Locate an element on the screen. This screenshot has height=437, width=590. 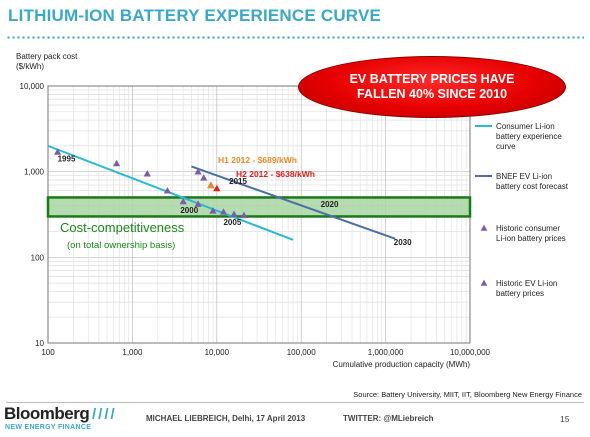
x-axis-label: Cumulative production capacity (MWh) is located at coordinates (402, 364).